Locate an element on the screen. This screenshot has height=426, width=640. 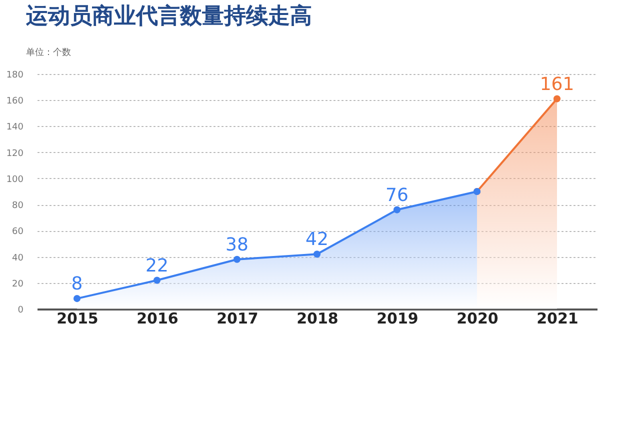
y-tick-label: 40 is located at coordinates (18, 258).